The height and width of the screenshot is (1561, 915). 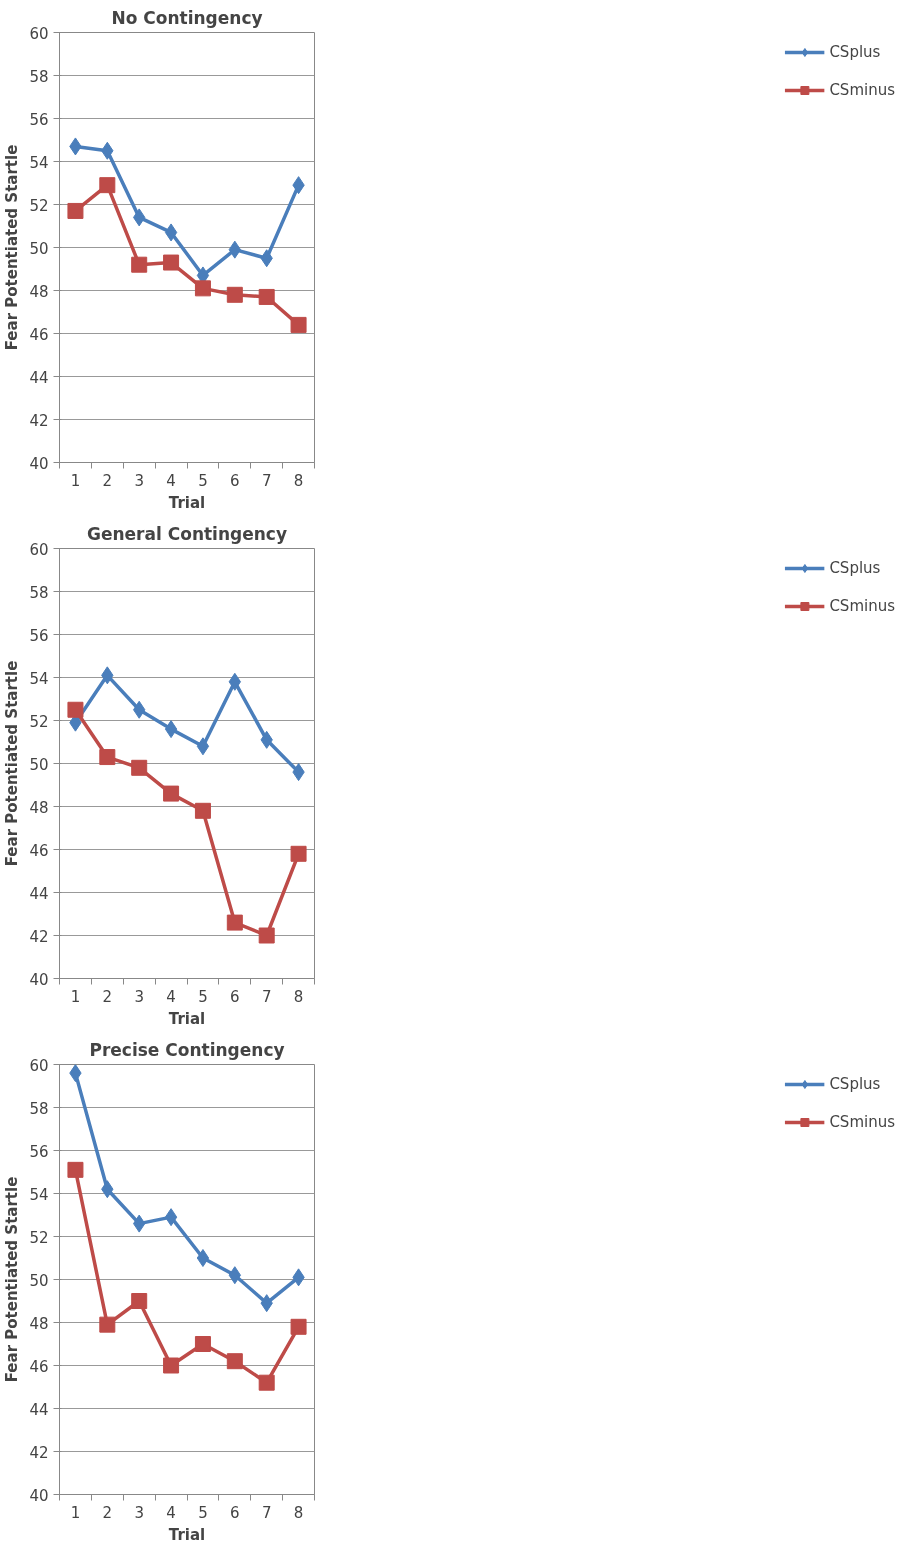 What do you see at coordinates (187, 1049) in the screenshot?
I see `chart-title: Precise Contingency` at bounding box center [187, 1049].